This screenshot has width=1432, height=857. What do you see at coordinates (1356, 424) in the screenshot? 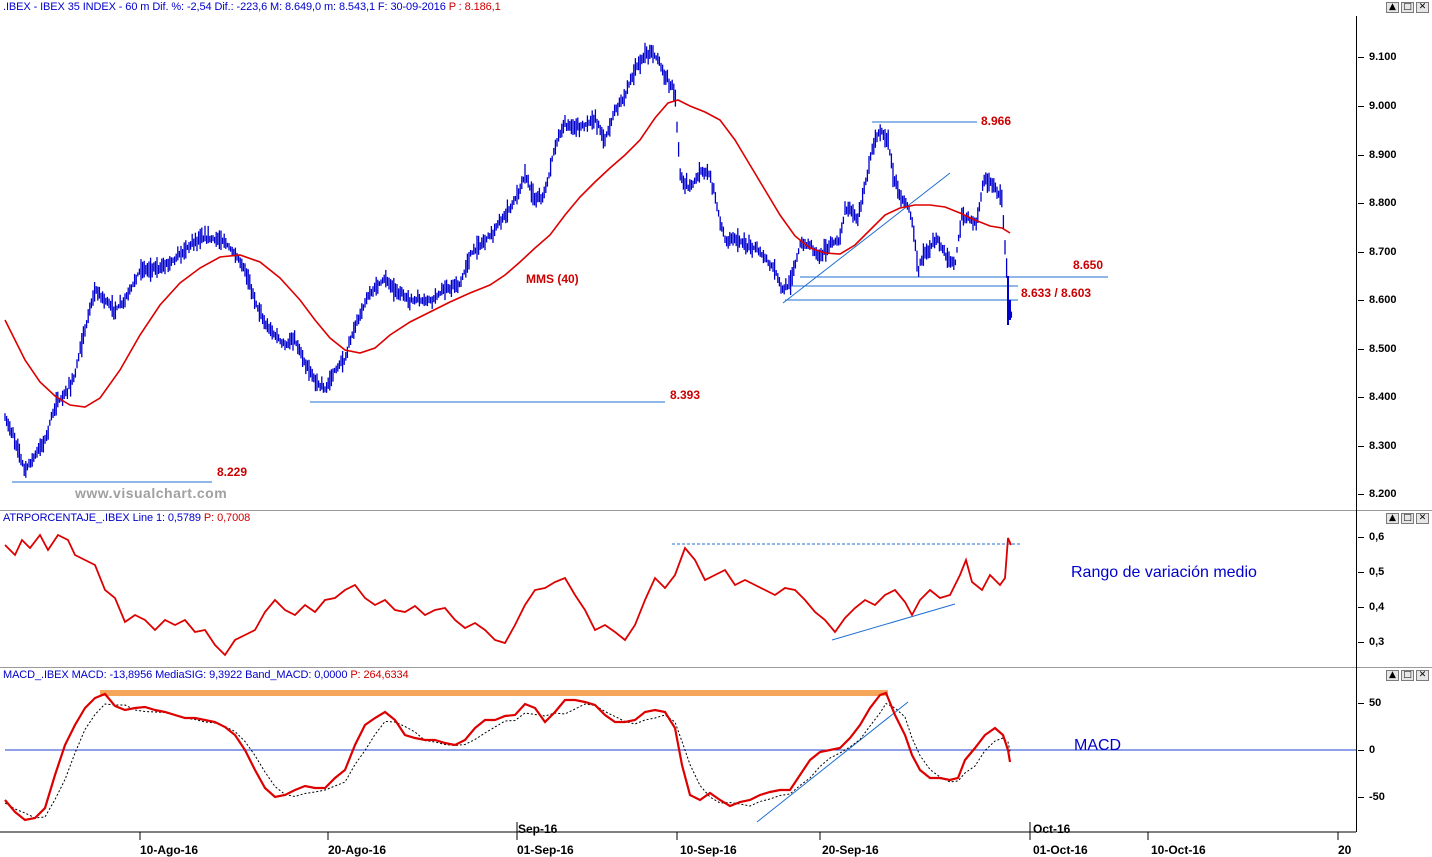
I see `y-axis-line` at bounding box center [1356, 424].